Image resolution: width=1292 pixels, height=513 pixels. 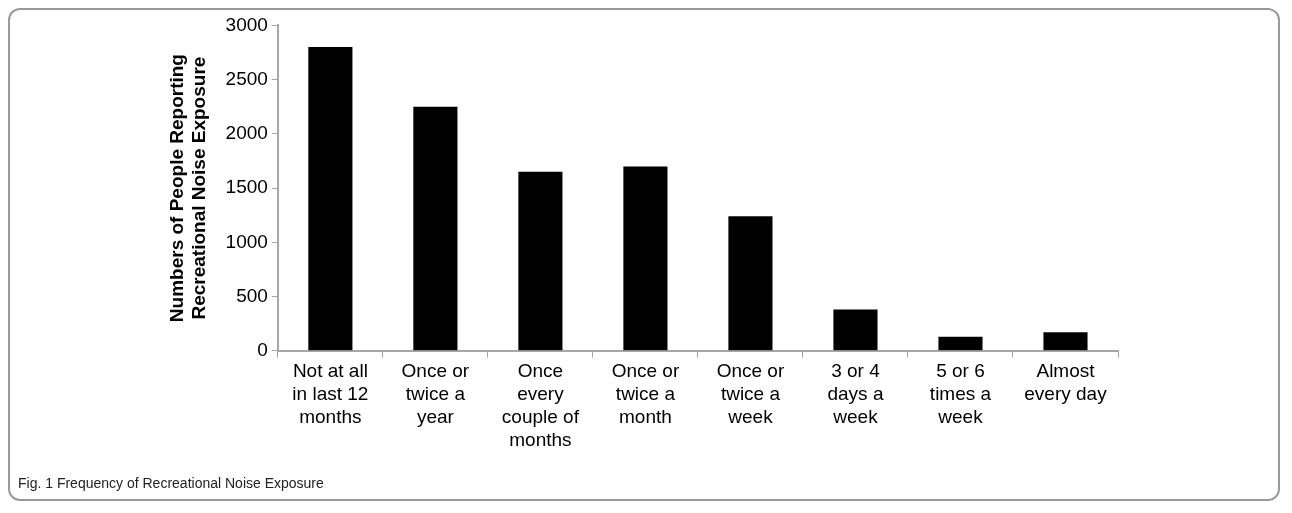 I want to click on y-tick-label: 500, so click(x=252, y=295).